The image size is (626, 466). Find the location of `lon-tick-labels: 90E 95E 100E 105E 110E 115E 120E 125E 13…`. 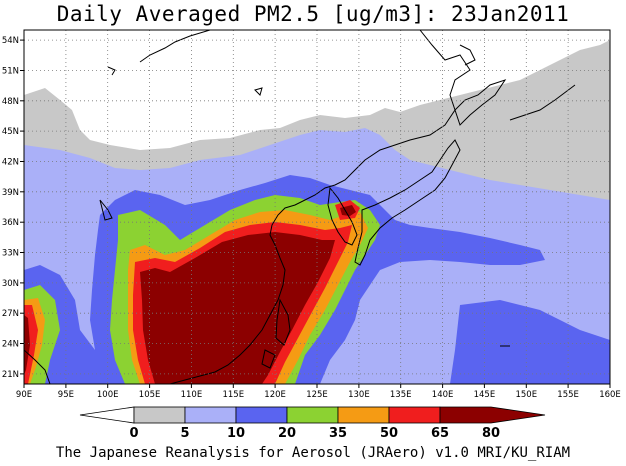

lon-tick-labels: 90E 95E 100E 105E 110E 115E 120E 125E 13… is located at coordinates (318, 395).